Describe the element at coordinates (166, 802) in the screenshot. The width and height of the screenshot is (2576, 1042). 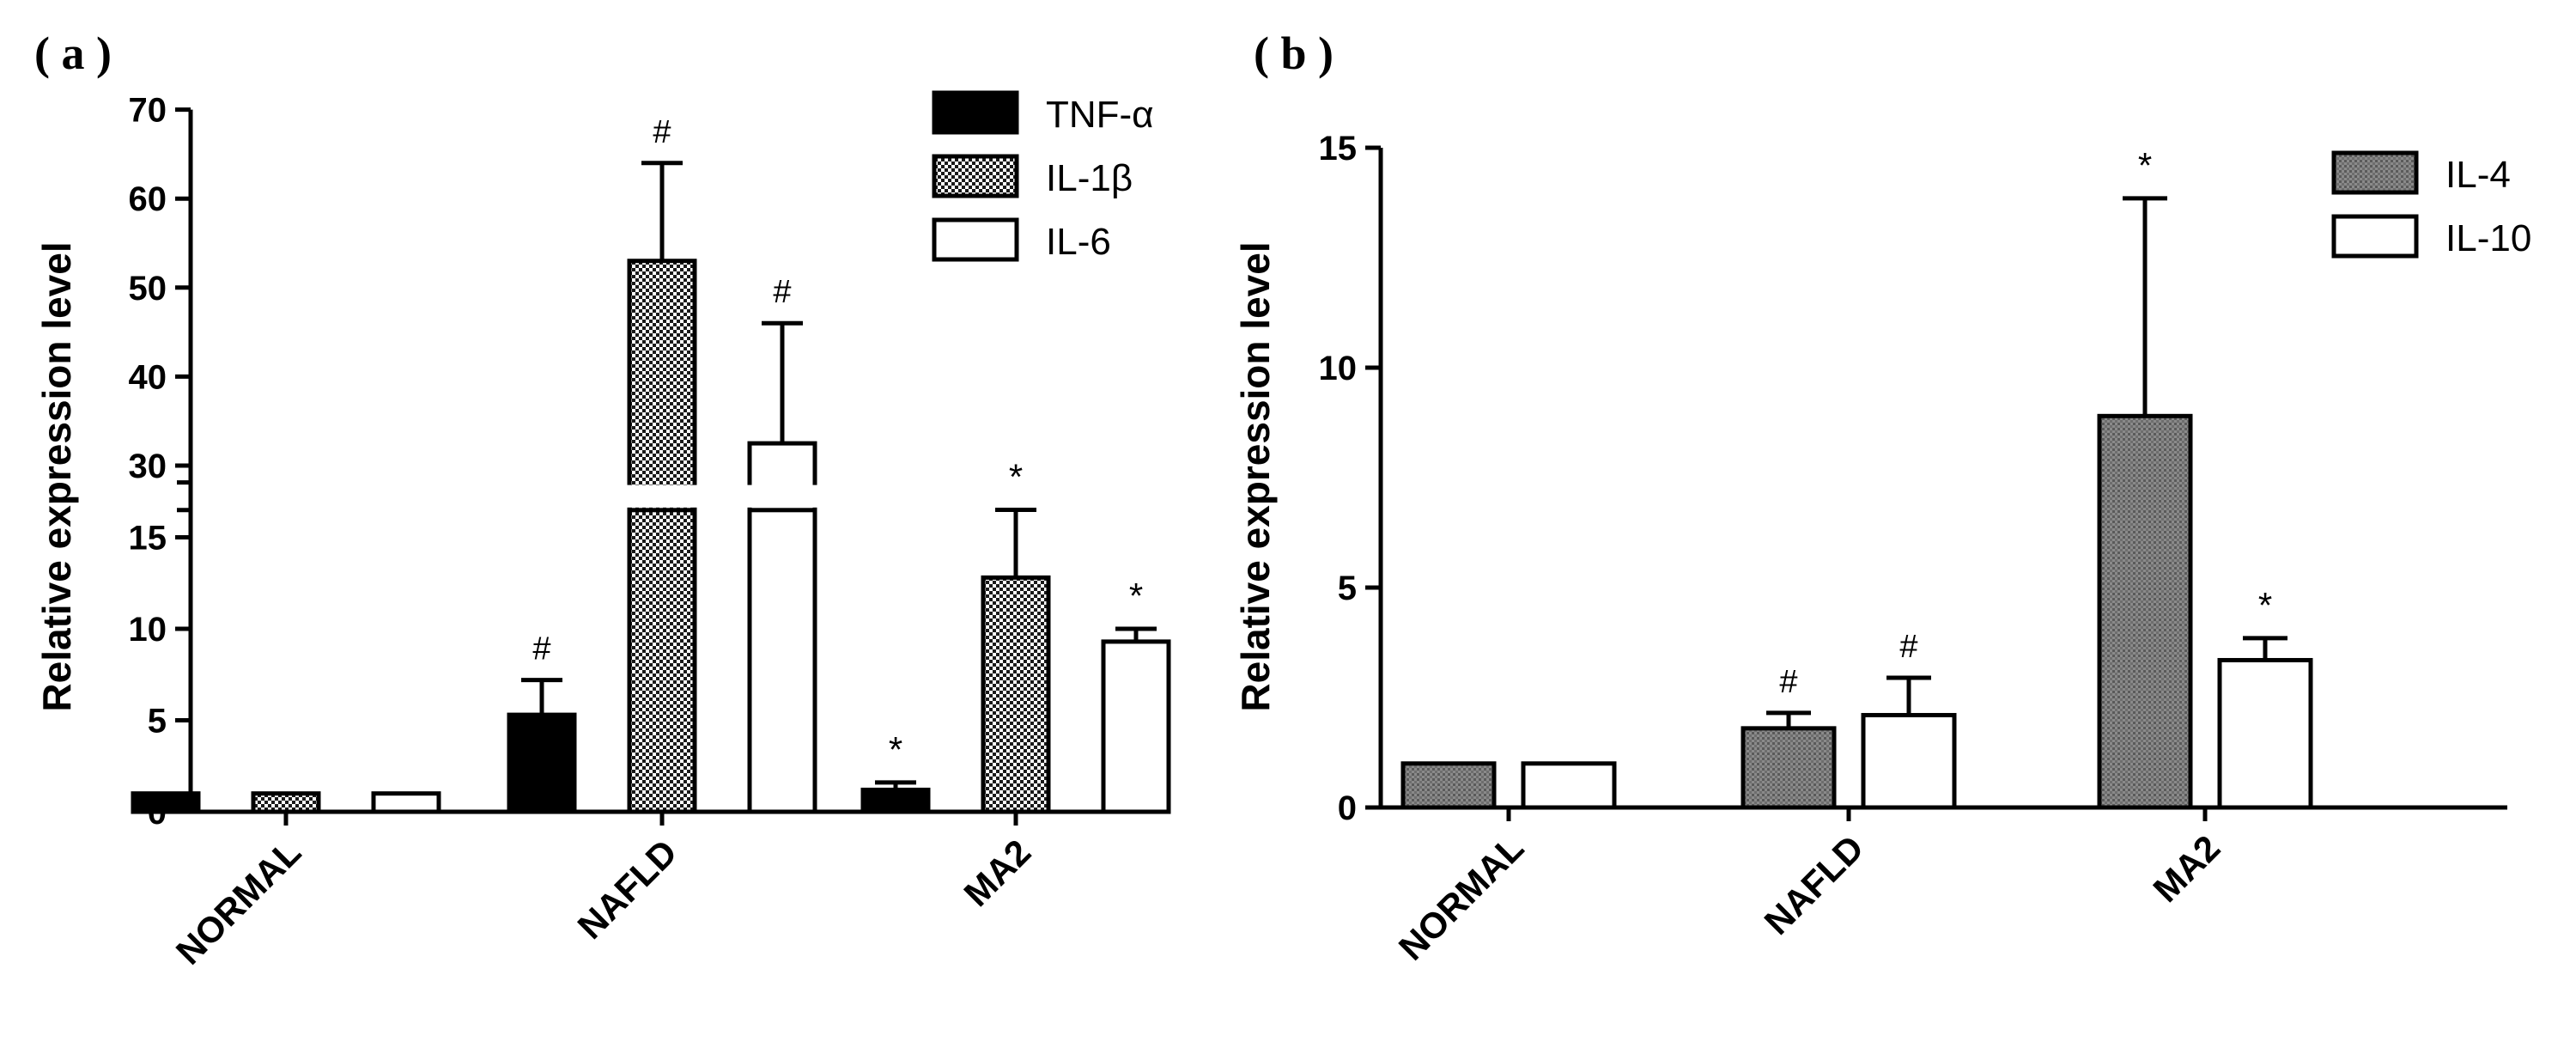
I see `bar-tnf-normal` at that location.